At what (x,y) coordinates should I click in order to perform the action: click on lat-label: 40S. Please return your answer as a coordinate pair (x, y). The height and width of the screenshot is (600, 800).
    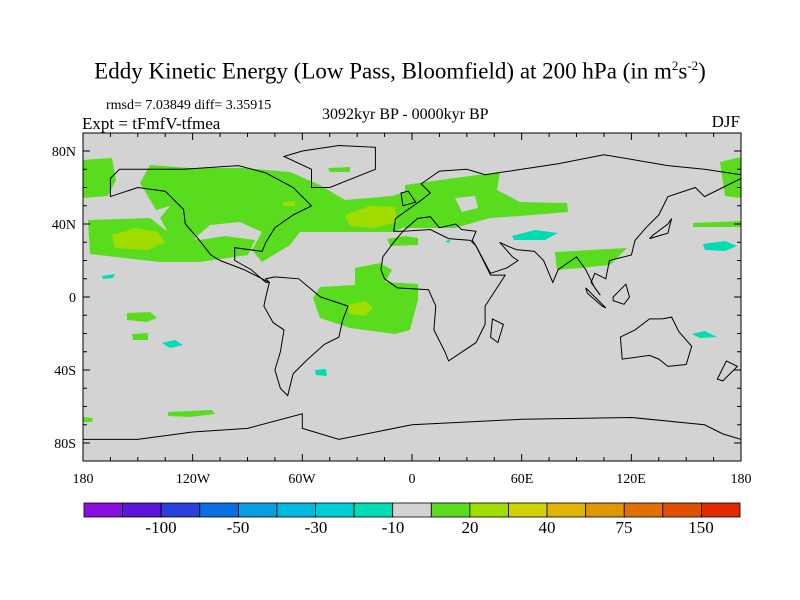
    Looking at the image, I should click on (65, 371).